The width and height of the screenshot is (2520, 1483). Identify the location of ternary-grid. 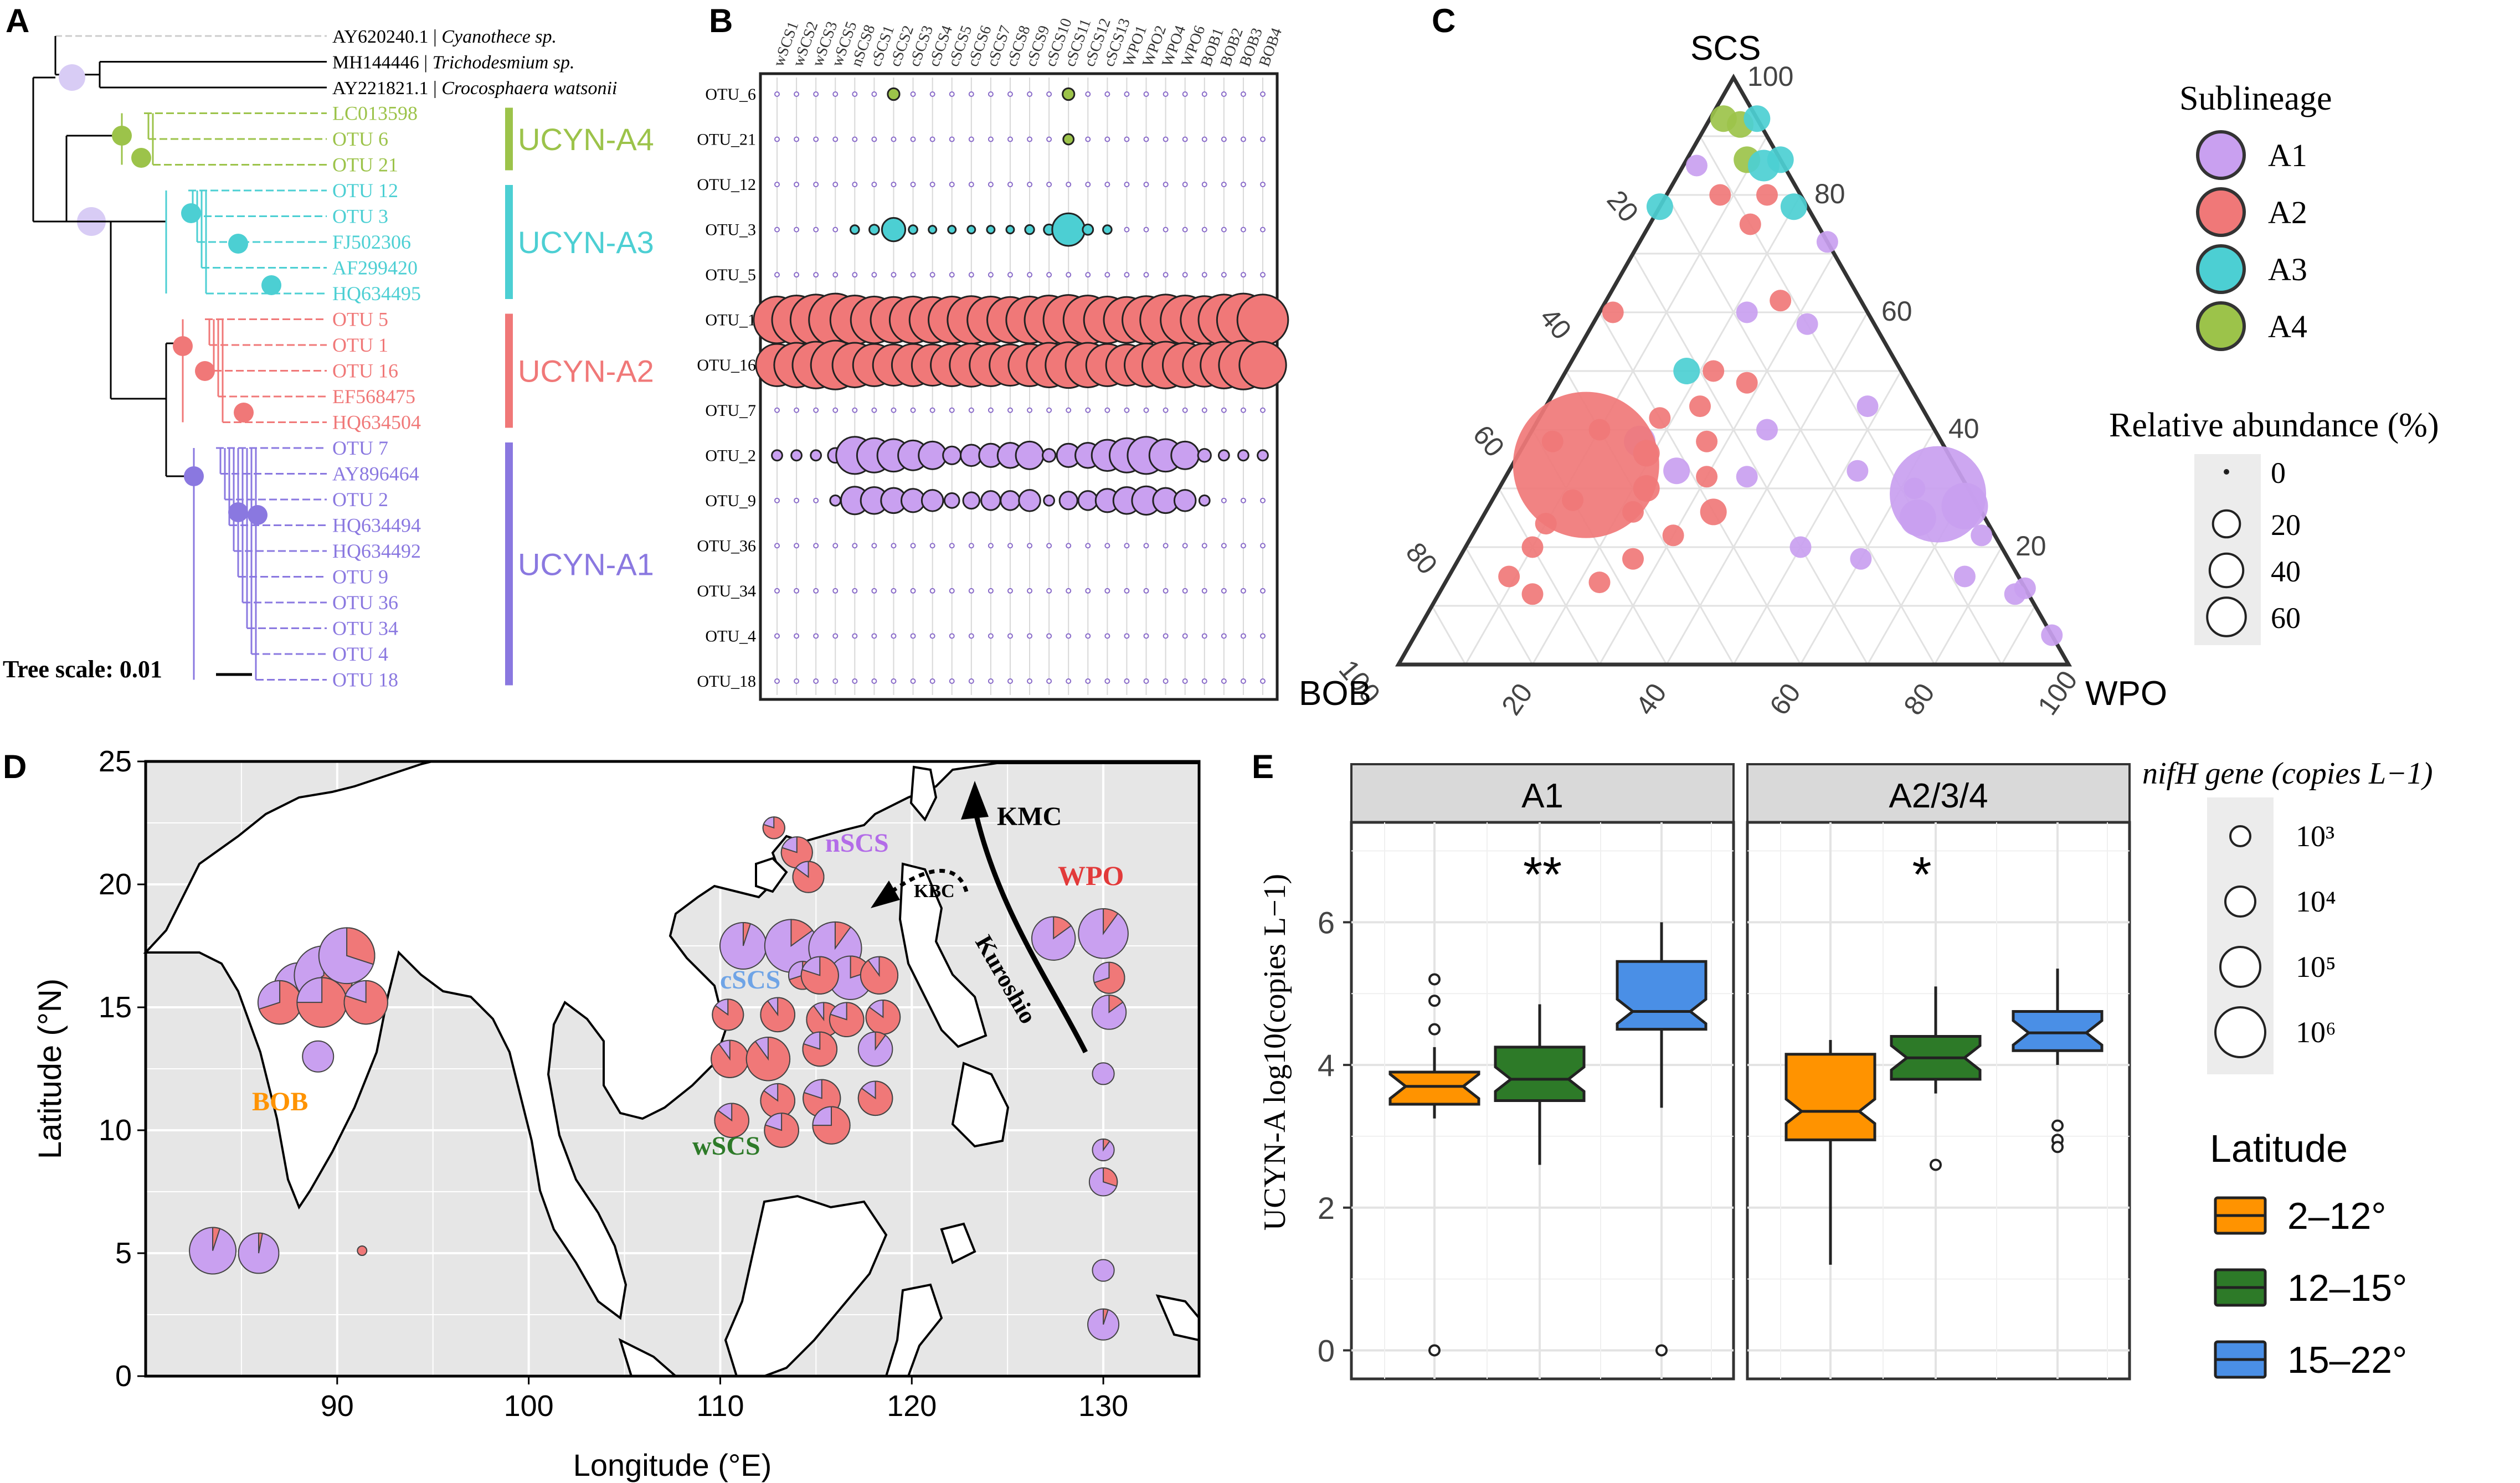
(1449, 635).